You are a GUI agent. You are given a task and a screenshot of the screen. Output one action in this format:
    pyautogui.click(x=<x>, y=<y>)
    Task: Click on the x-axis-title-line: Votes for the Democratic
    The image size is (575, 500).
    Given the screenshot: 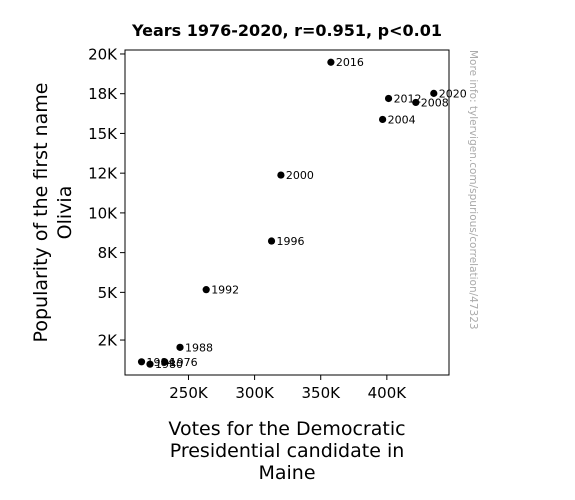 What is the action you would take?
    pyautogui.click(x=286, y=429)
    